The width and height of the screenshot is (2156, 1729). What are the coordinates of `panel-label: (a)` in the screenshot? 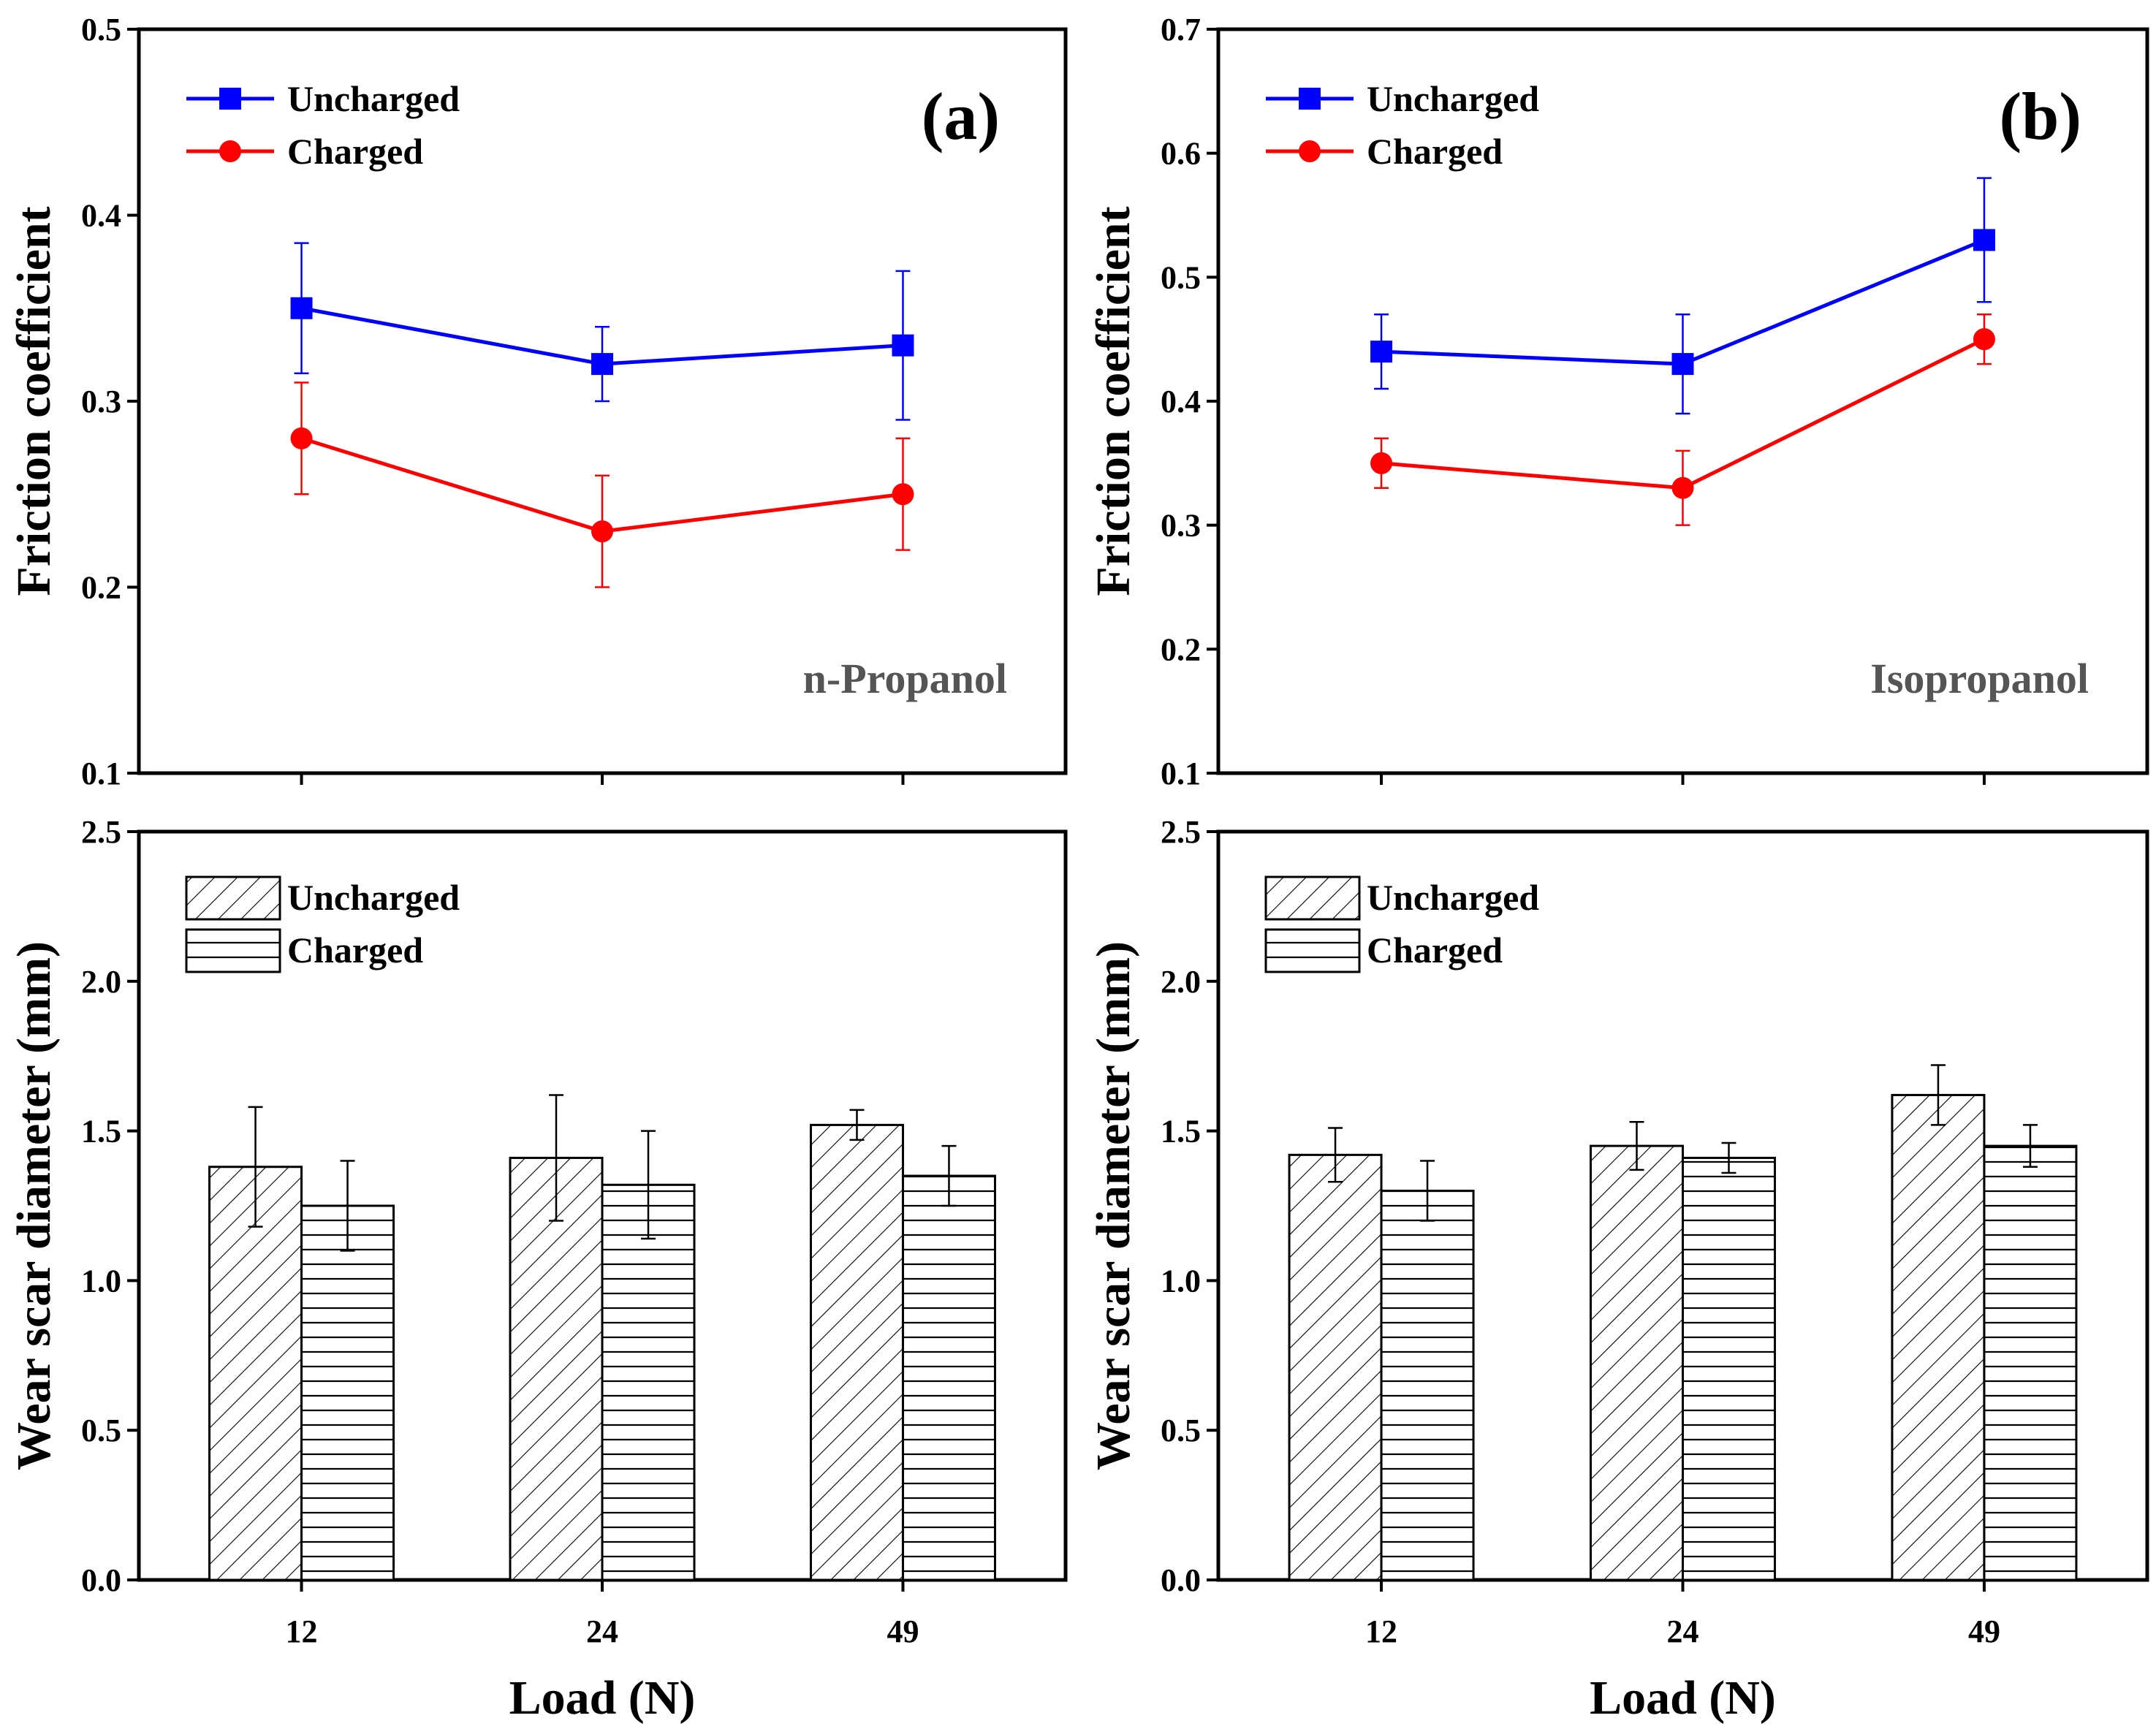 It's located at (961, 116).